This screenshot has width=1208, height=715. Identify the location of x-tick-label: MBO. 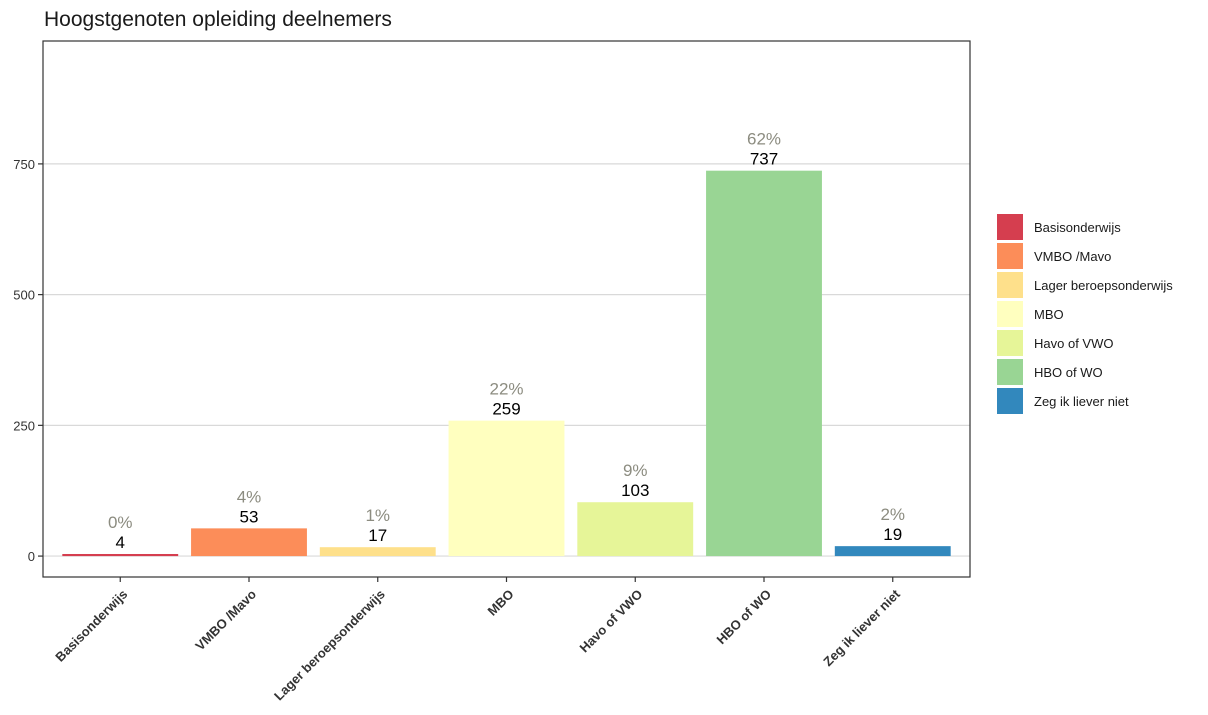
(501, 603).